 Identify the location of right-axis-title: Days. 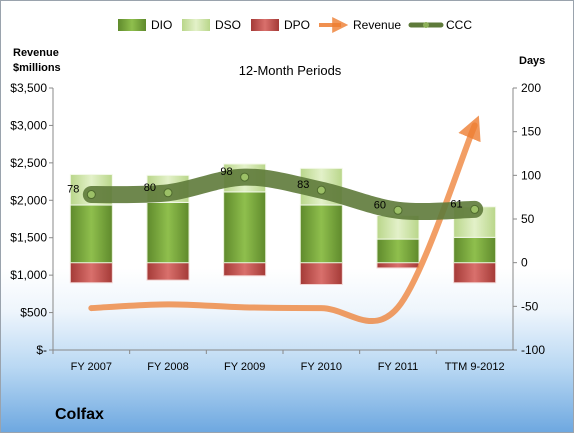
(532, 61).